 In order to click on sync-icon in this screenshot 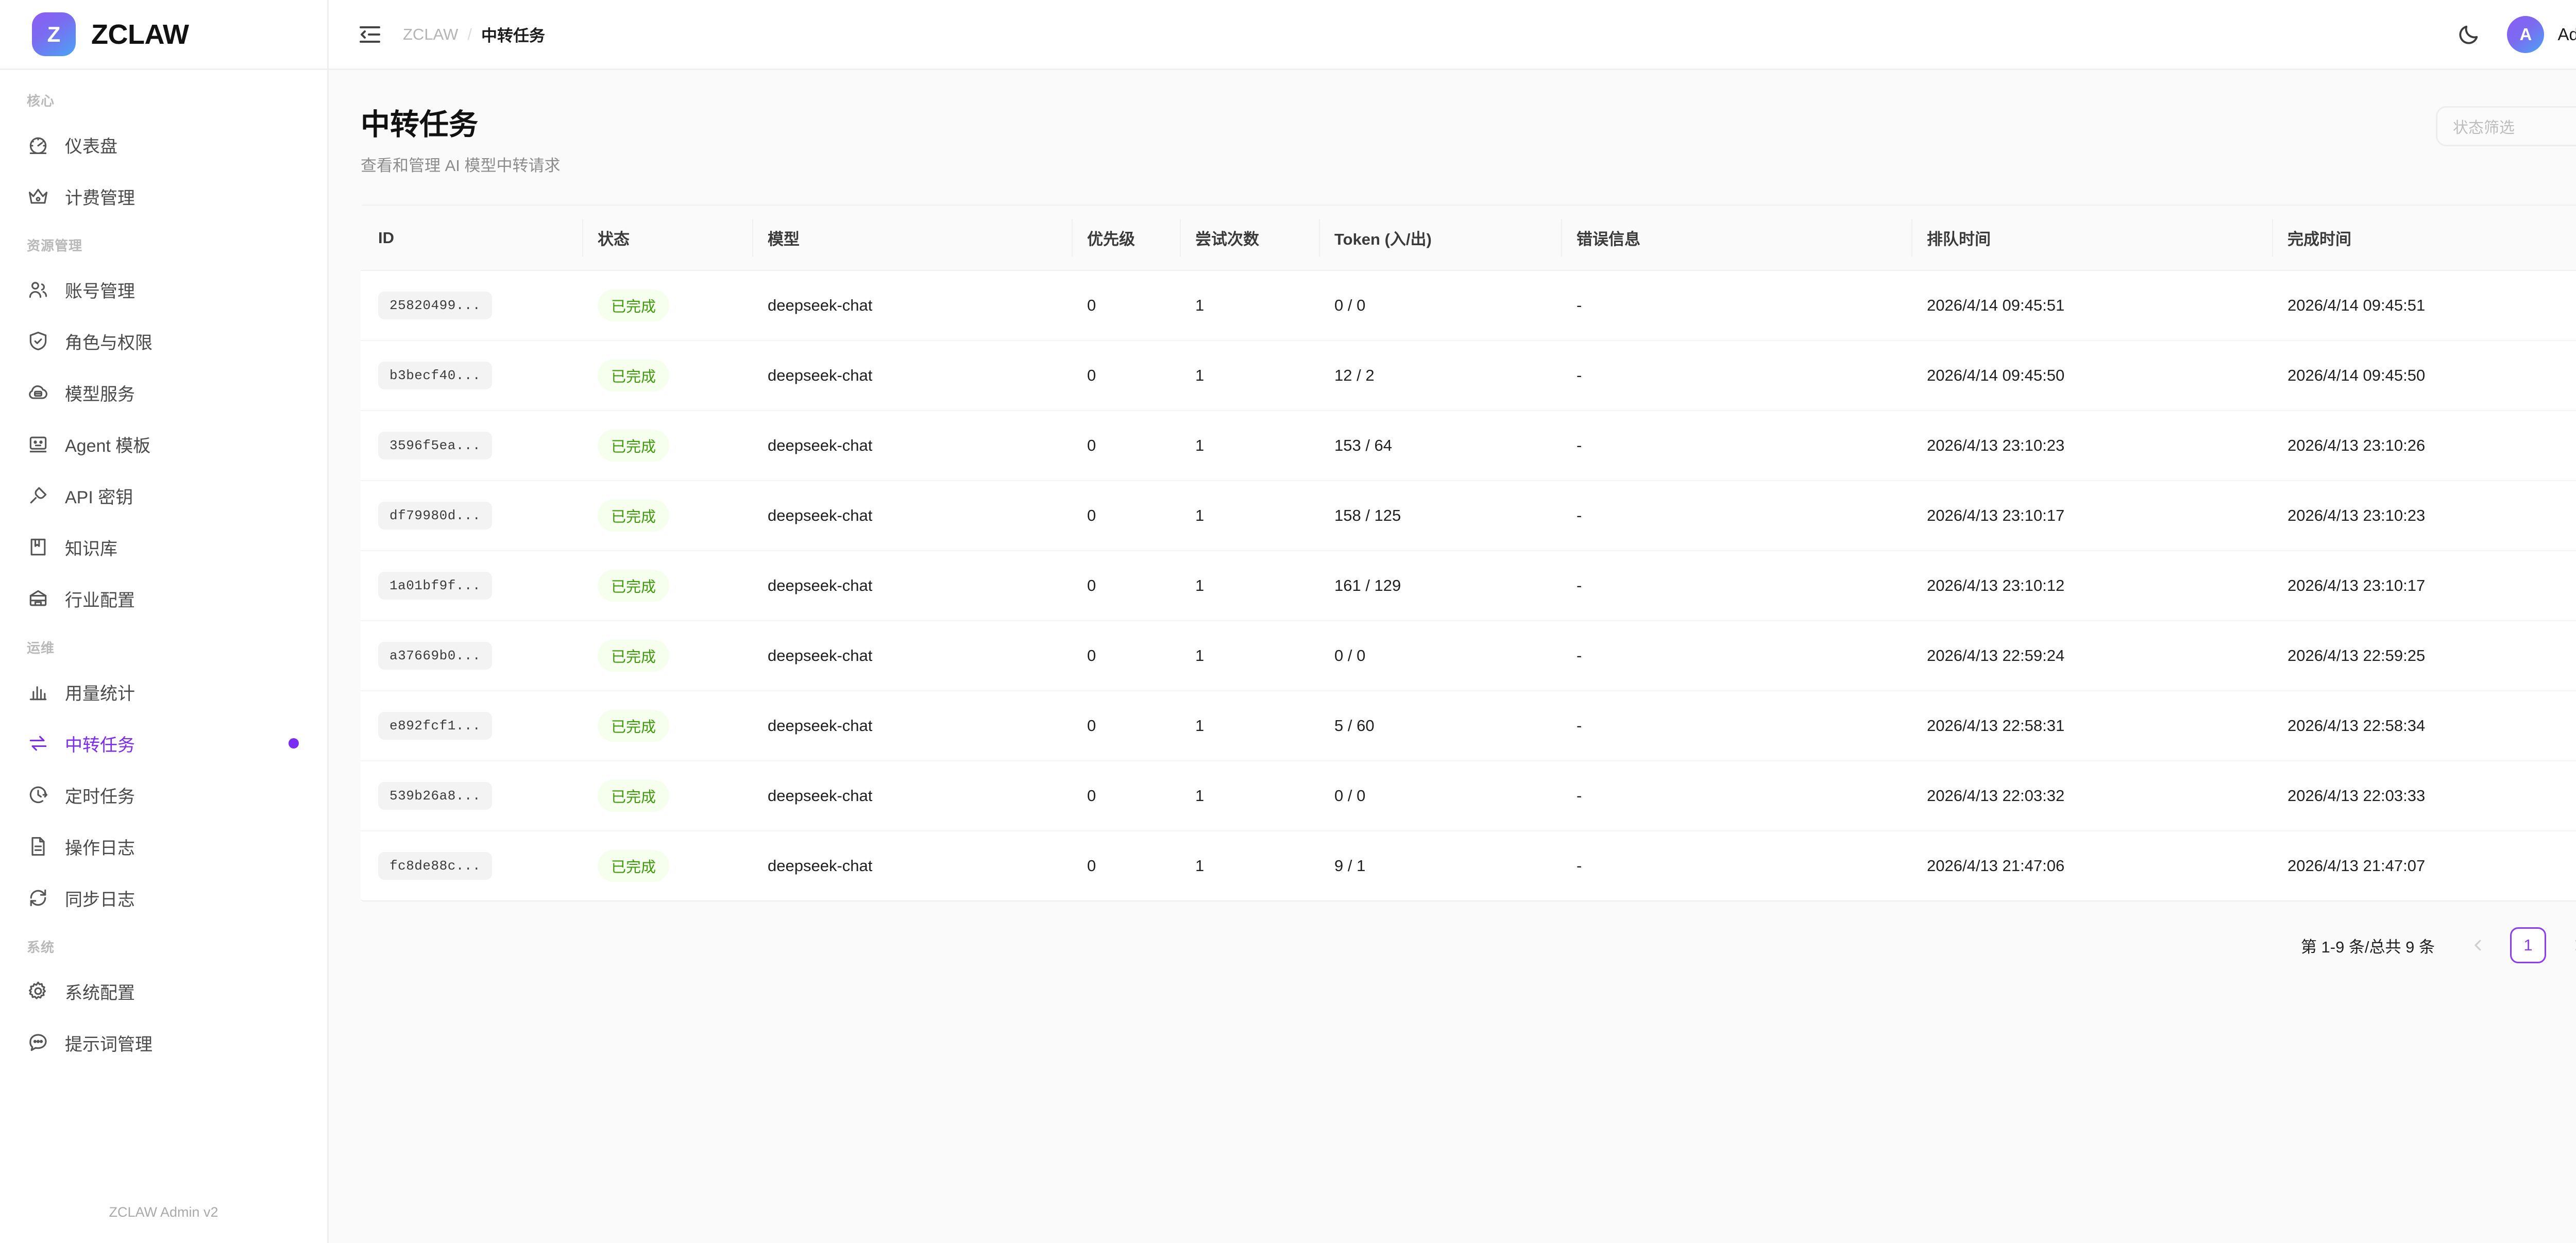, I will do `click(38, 898)`.